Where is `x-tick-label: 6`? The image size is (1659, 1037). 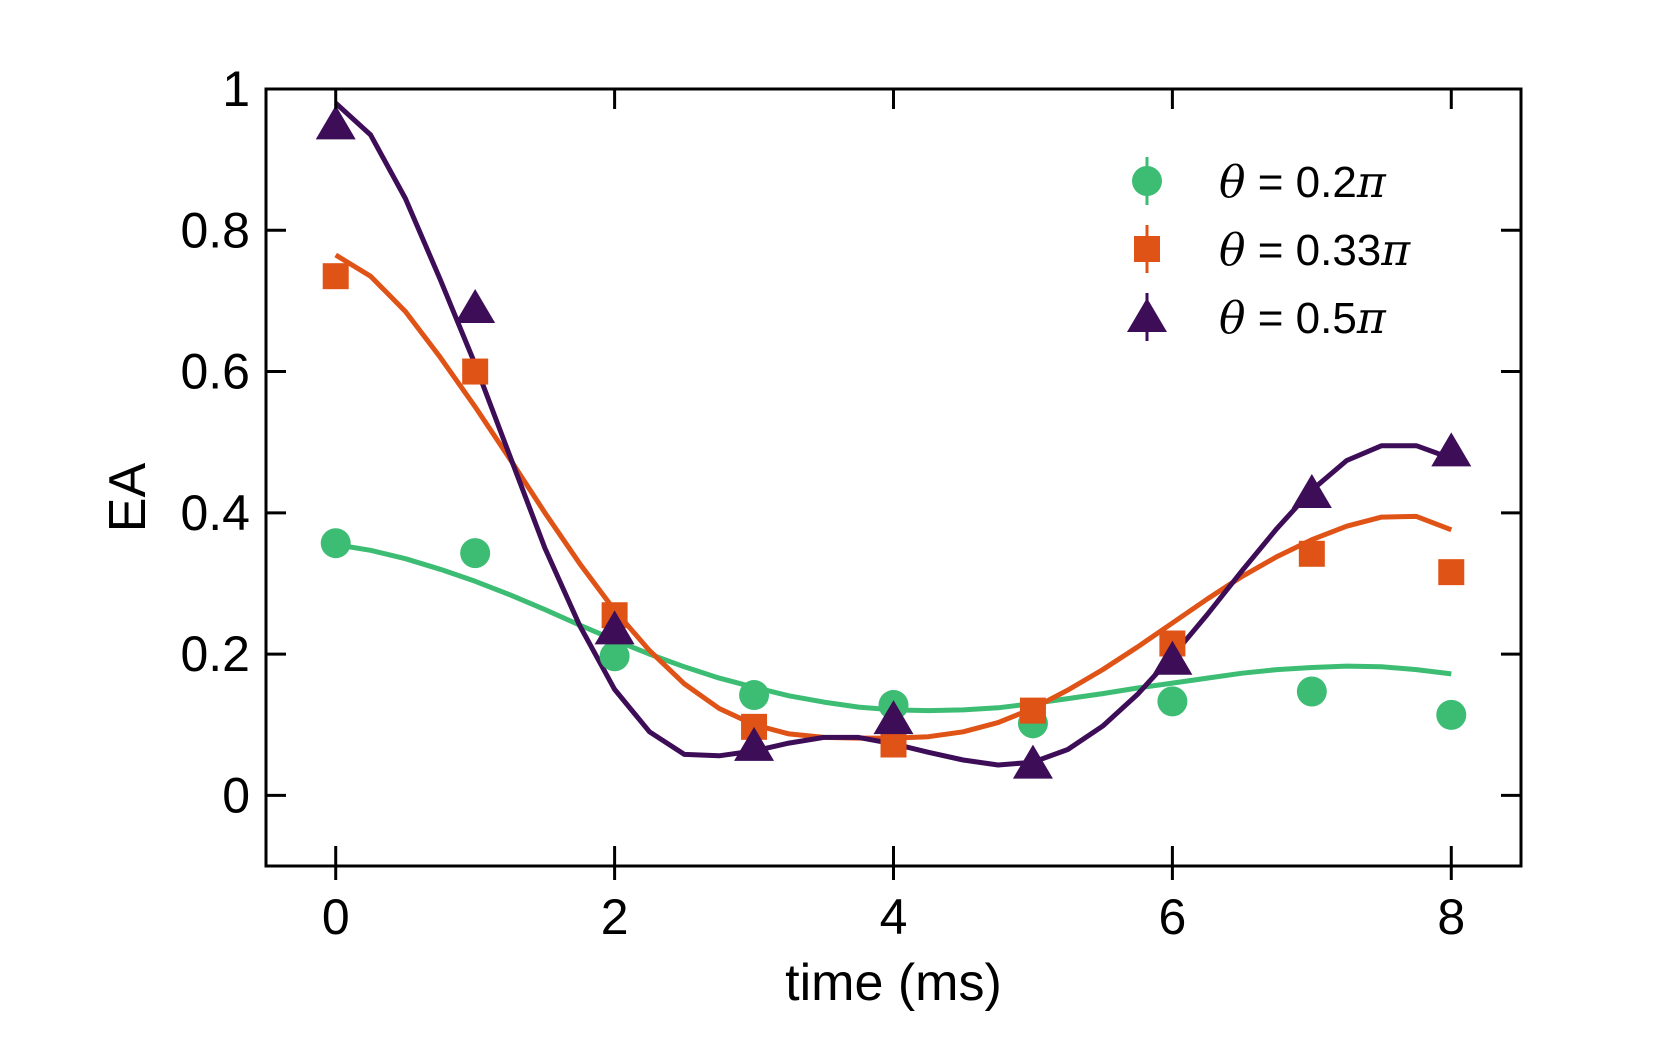
x-tick-label: 6 is located at coordinates (1172, 917).